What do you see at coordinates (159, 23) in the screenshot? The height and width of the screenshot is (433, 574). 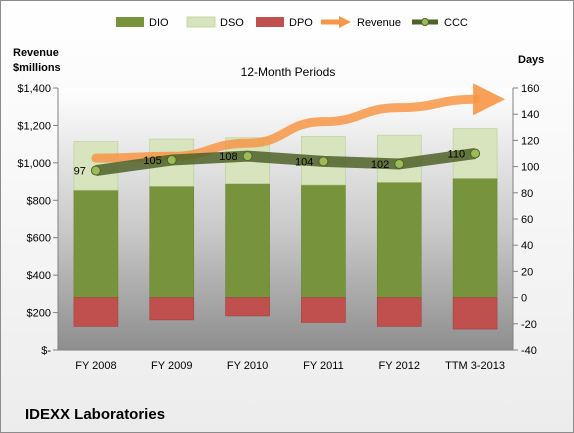 I see `legend-label-dio: DIO` at bounding box center [159, 23].